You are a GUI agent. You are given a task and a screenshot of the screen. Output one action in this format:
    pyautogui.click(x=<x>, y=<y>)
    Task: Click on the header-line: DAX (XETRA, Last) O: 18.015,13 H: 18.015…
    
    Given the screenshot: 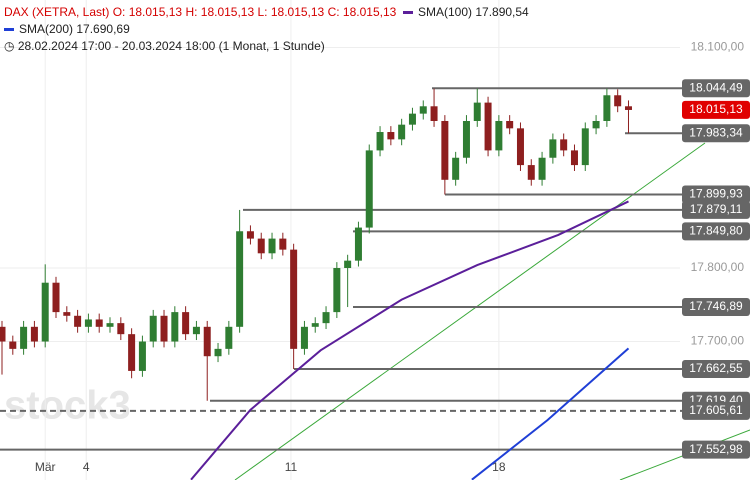 What is the action you would take?
    pyautogui.click(x=266, y=12)
    